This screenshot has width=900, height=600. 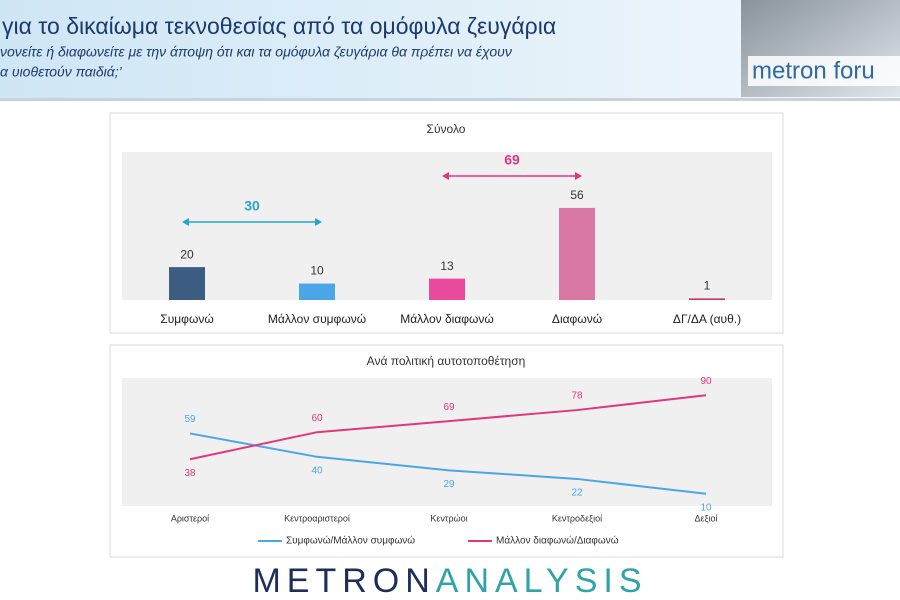 I want to click on value-label: 40, so click(x=317, y=470).